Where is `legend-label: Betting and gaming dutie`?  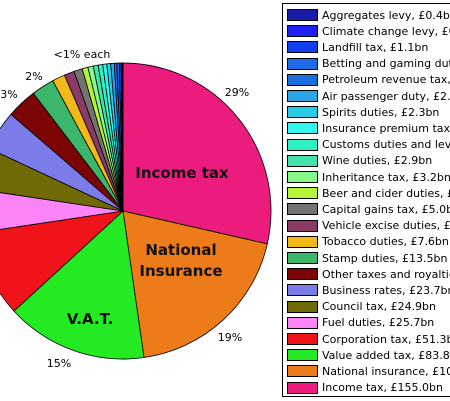 legend-label: Betting and gaming dutie is located at coordinates (386, 64).